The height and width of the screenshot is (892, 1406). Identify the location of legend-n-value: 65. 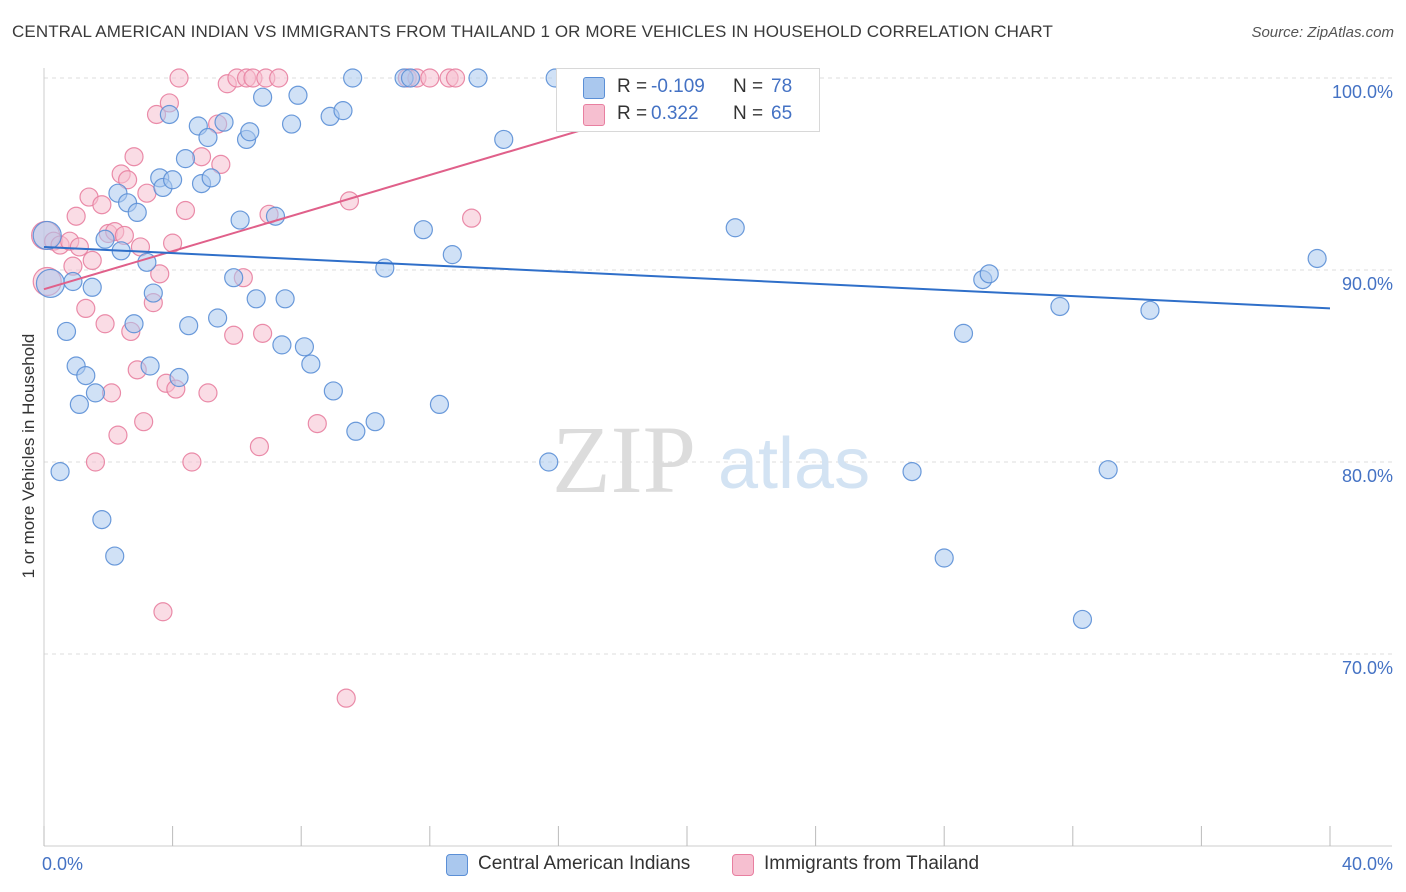
(782, 113).